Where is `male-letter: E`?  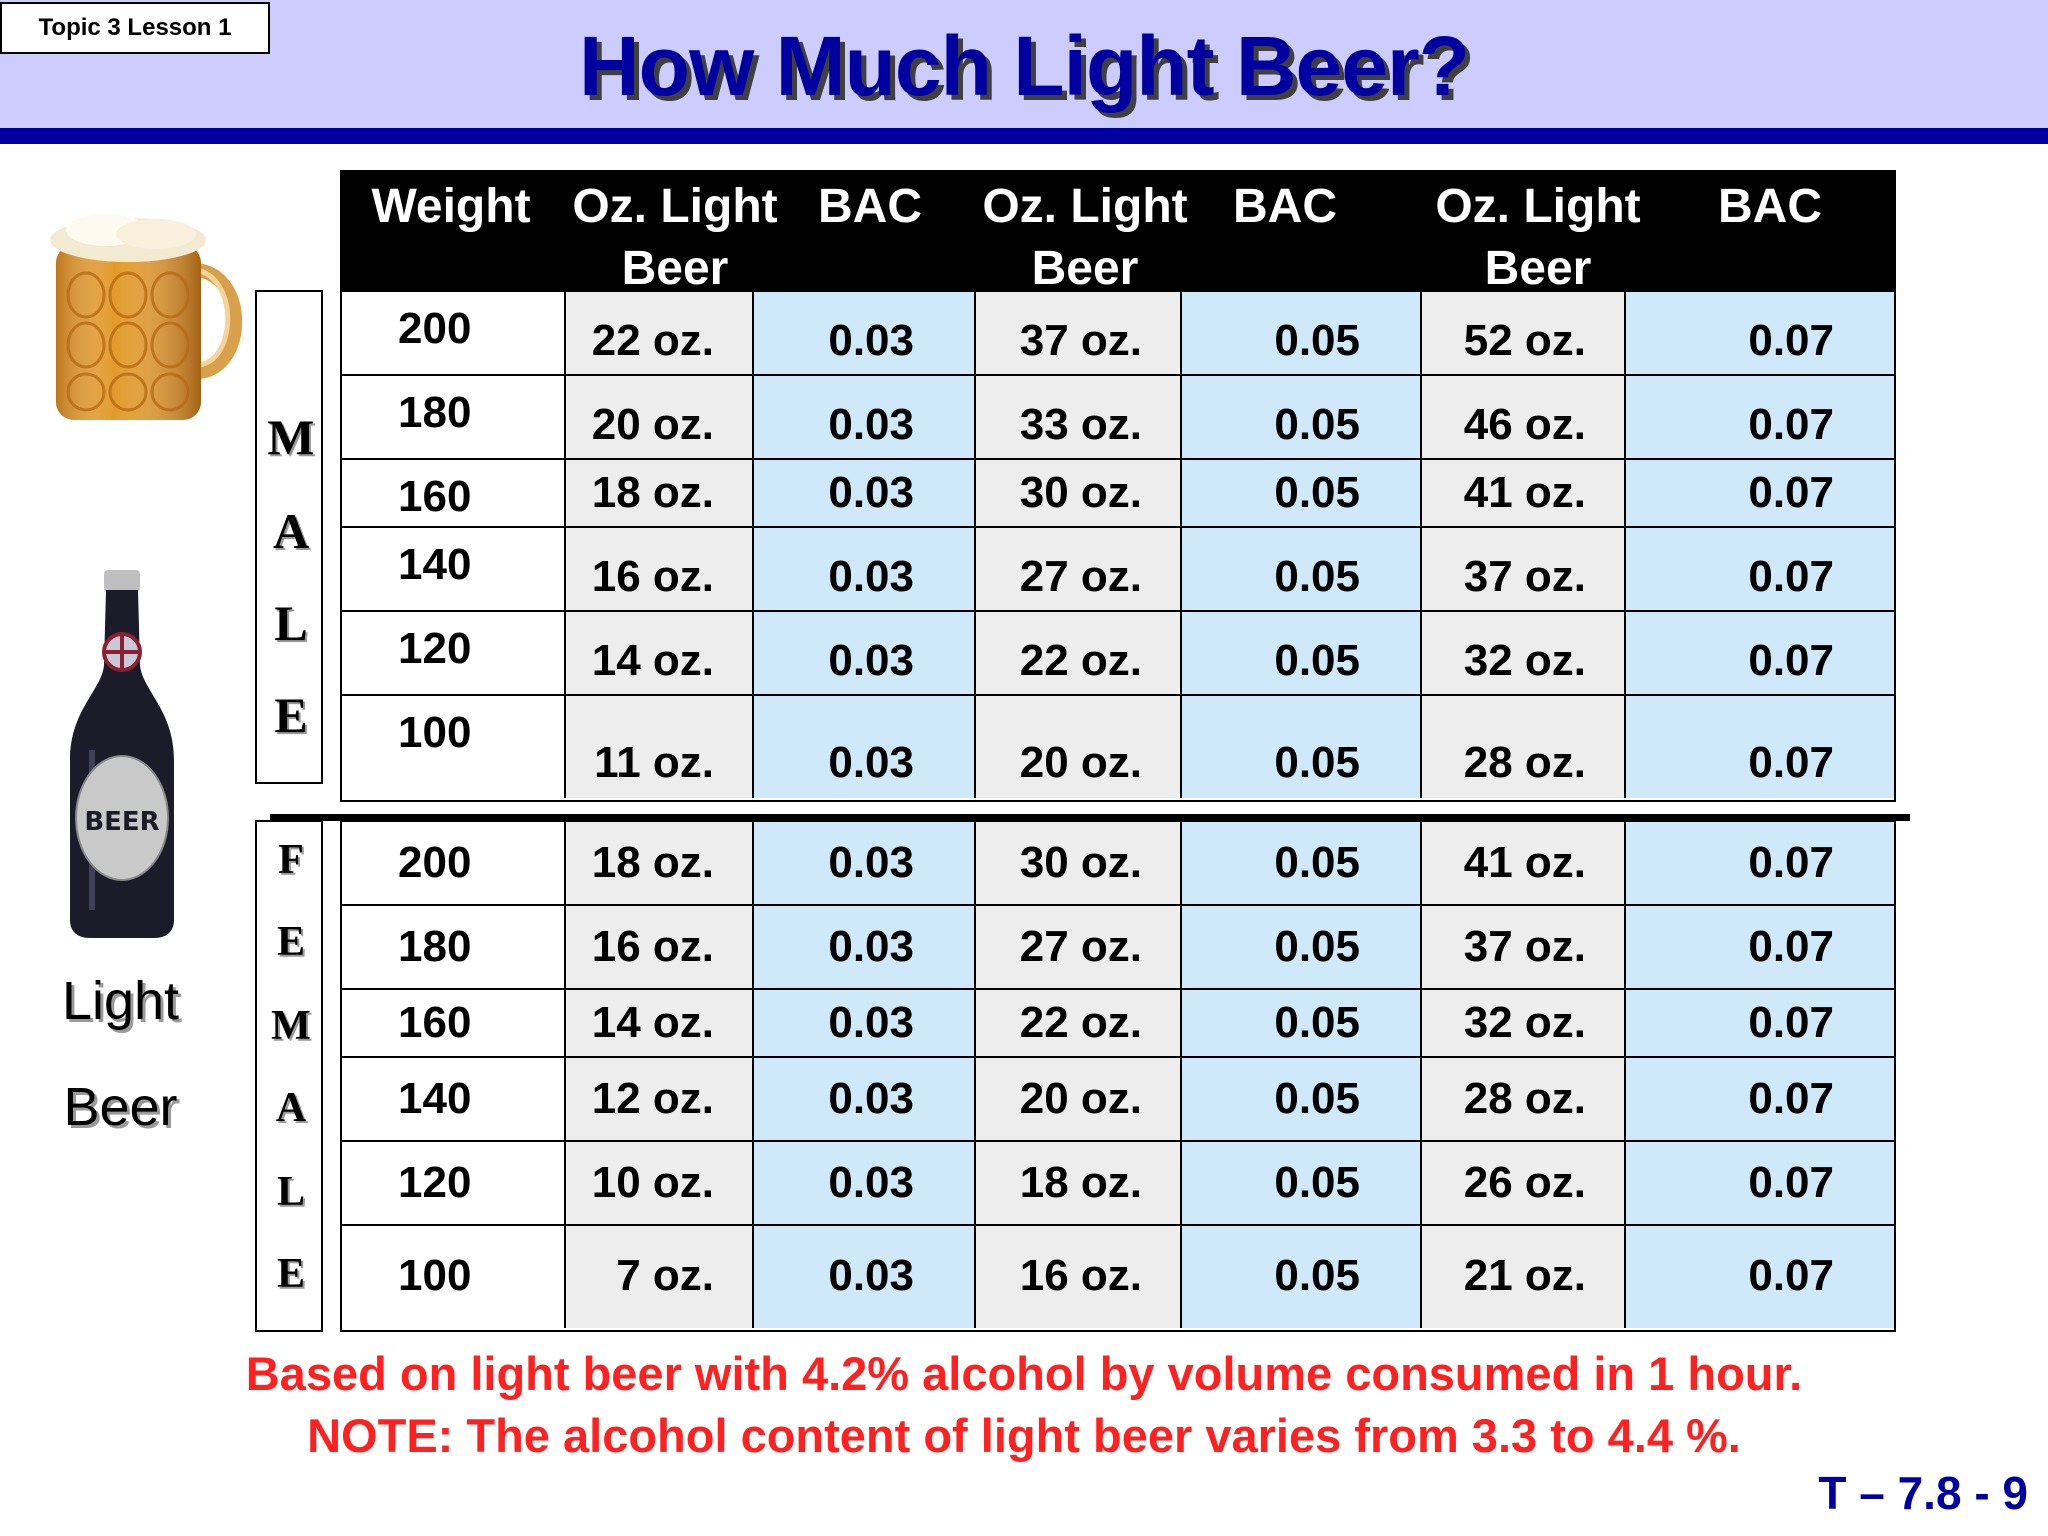
male-letter: E is located at coordinates (291, 715).